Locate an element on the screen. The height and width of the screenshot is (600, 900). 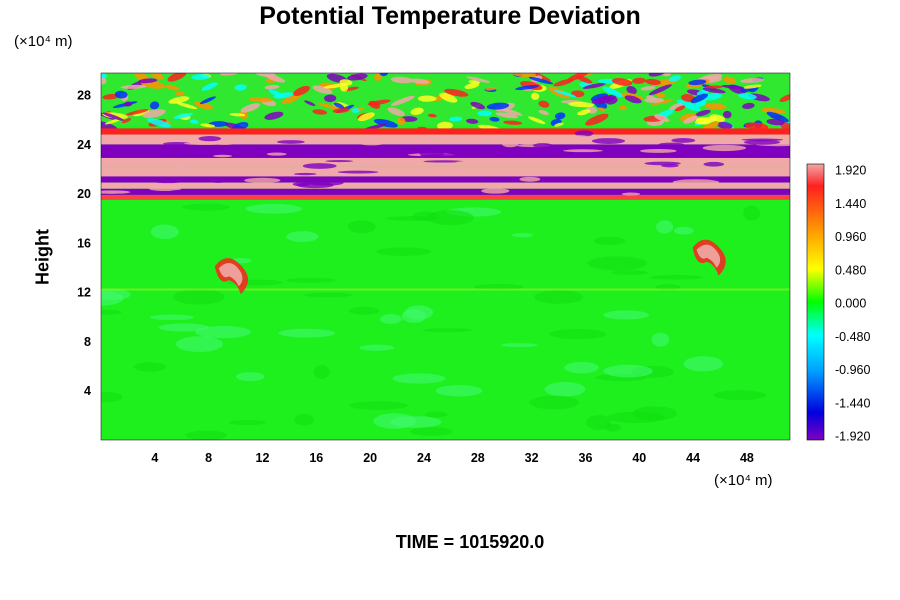
time-readout: TIME = 1015920.0 is located at coordinates (450, 542).